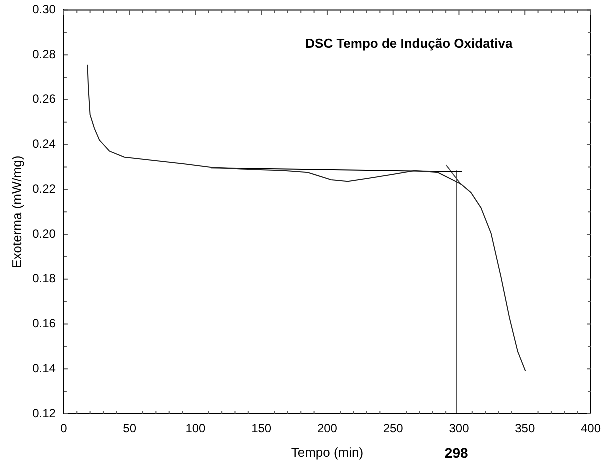 This screenshot has height=465, width=604. What do you see at coordinates (44, 413) in the screenshot?
I see `y-tick-label: 0.12` at bounding box center [44, 413].